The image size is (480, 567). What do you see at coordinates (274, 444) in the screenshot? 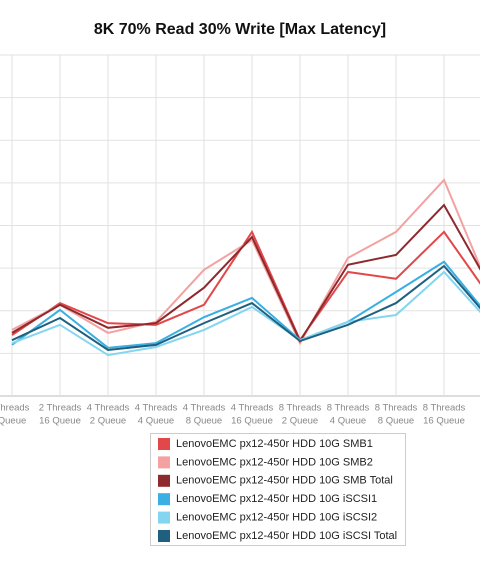
I see `legend-label: LenovoEMC px12-450r HDD 10G SMB1` at bounding box center [274, 444].